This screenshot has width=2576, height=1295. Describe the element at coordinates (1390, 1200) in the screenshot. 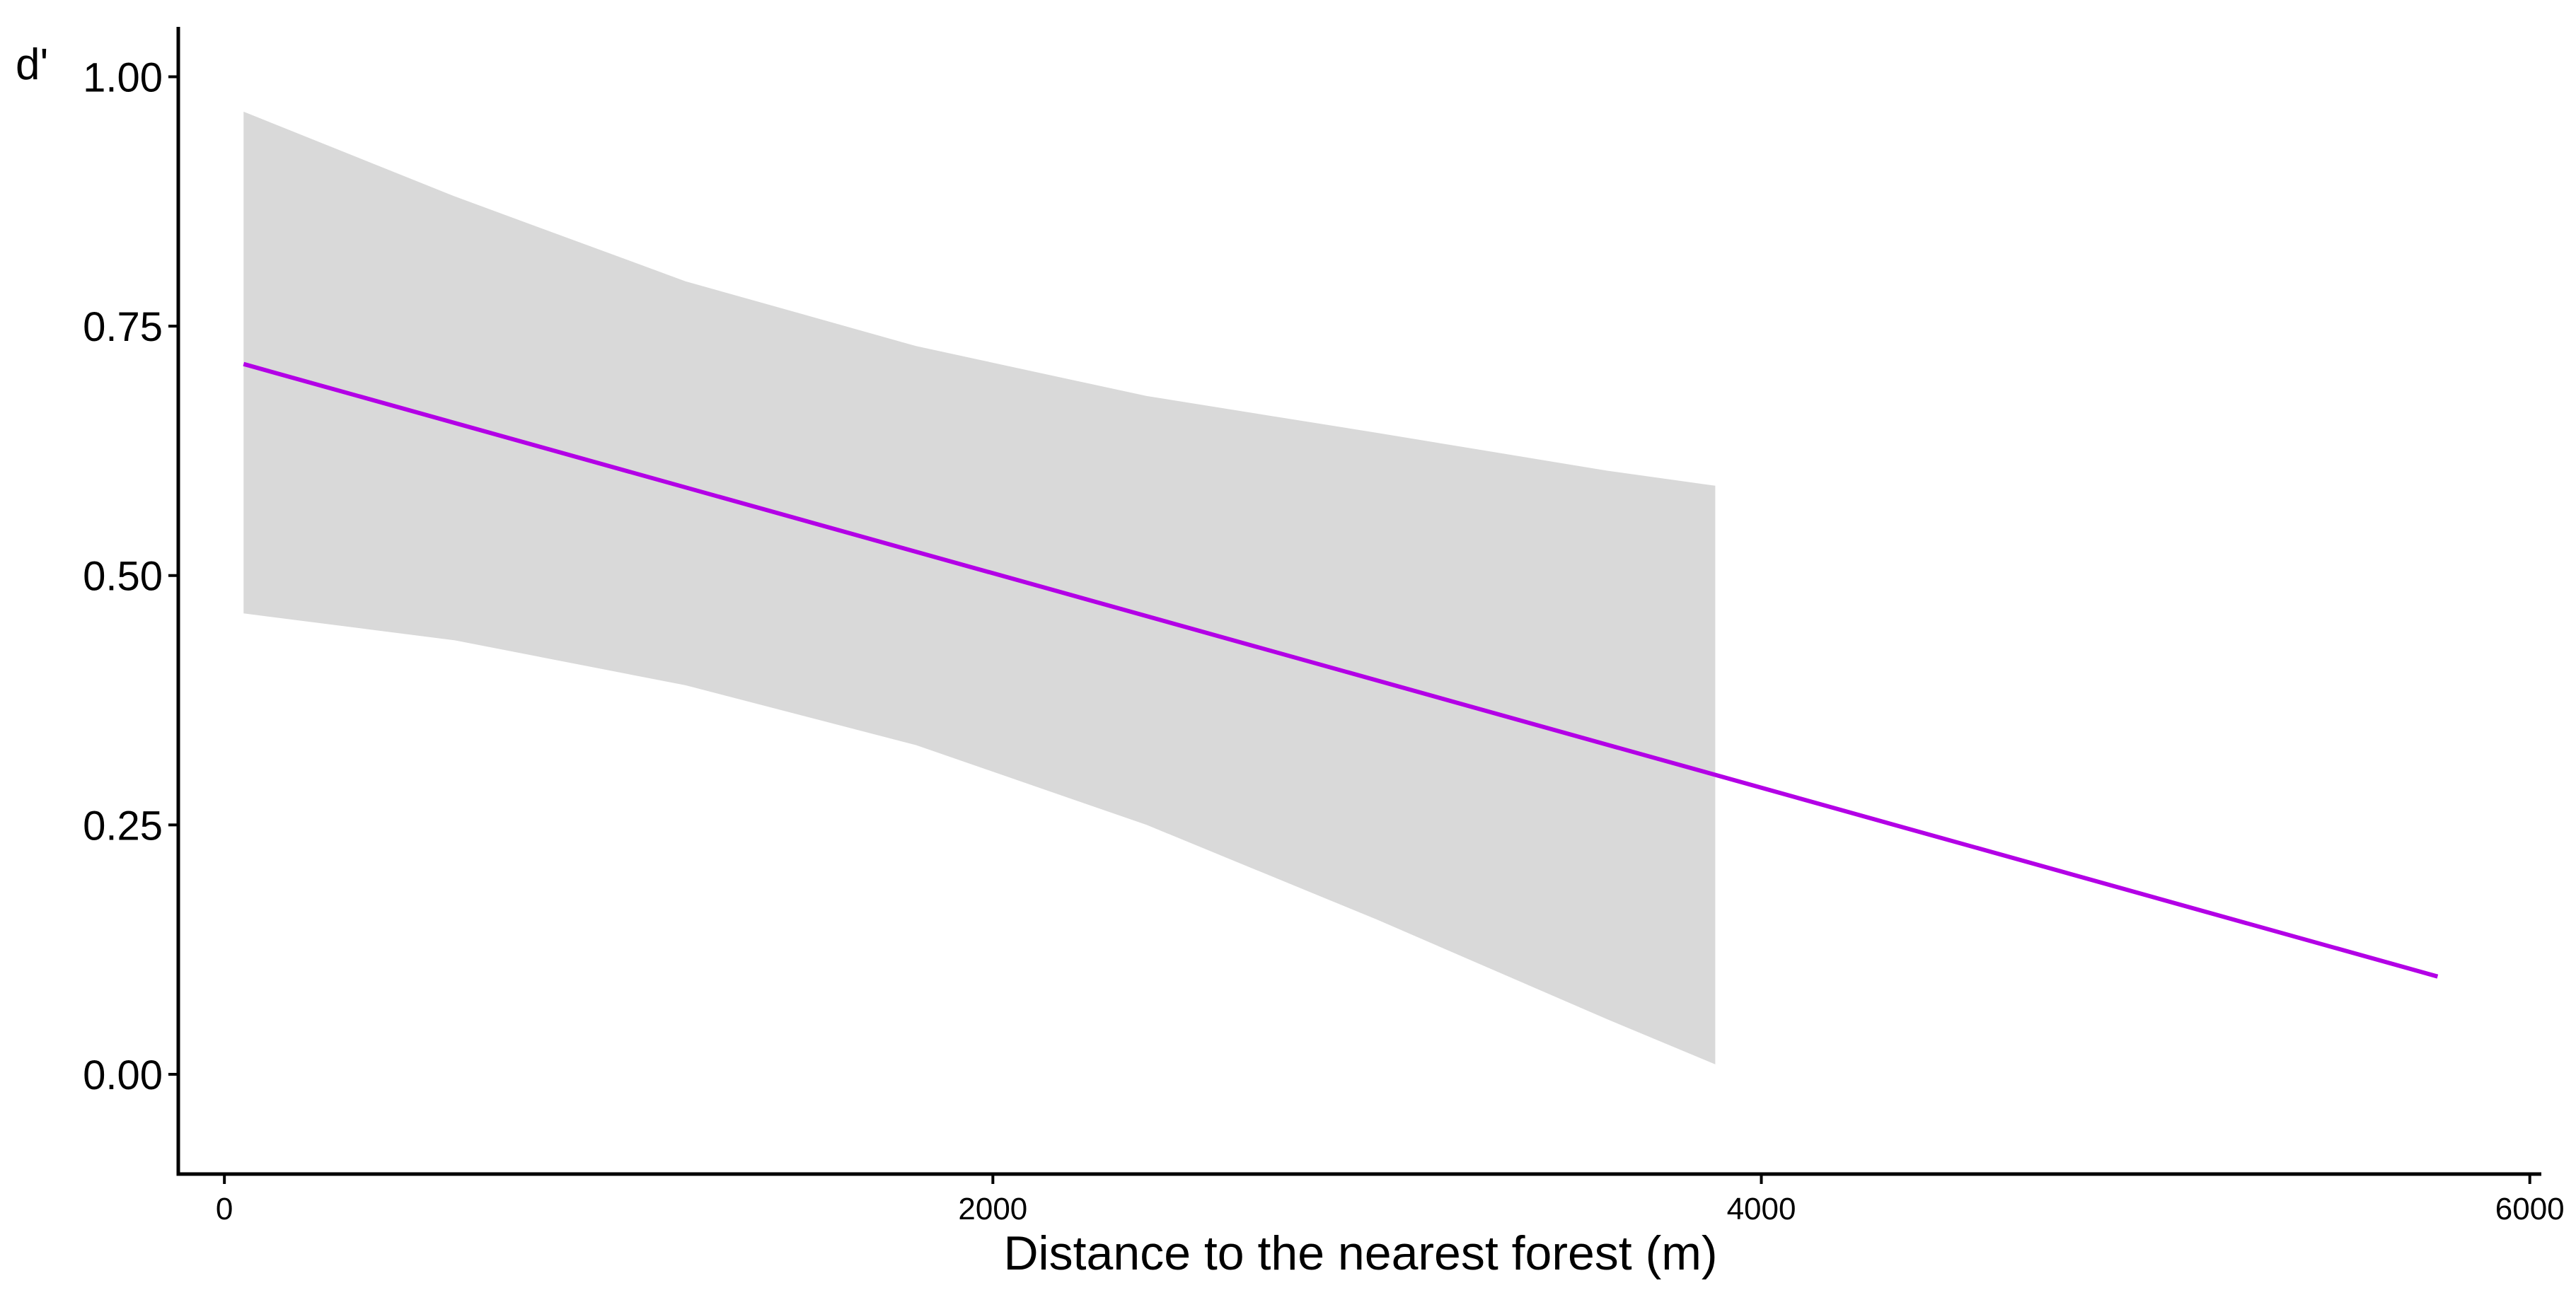

I see `x-axis-ticks: 0 2000 4000 6000` at that location.